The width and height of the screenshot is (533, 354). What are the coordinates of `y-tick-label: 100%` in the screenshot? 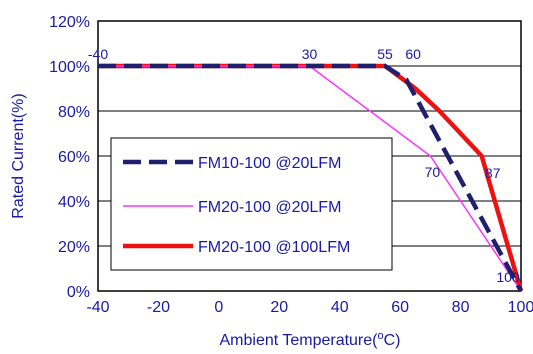 It's located at (69, 67).